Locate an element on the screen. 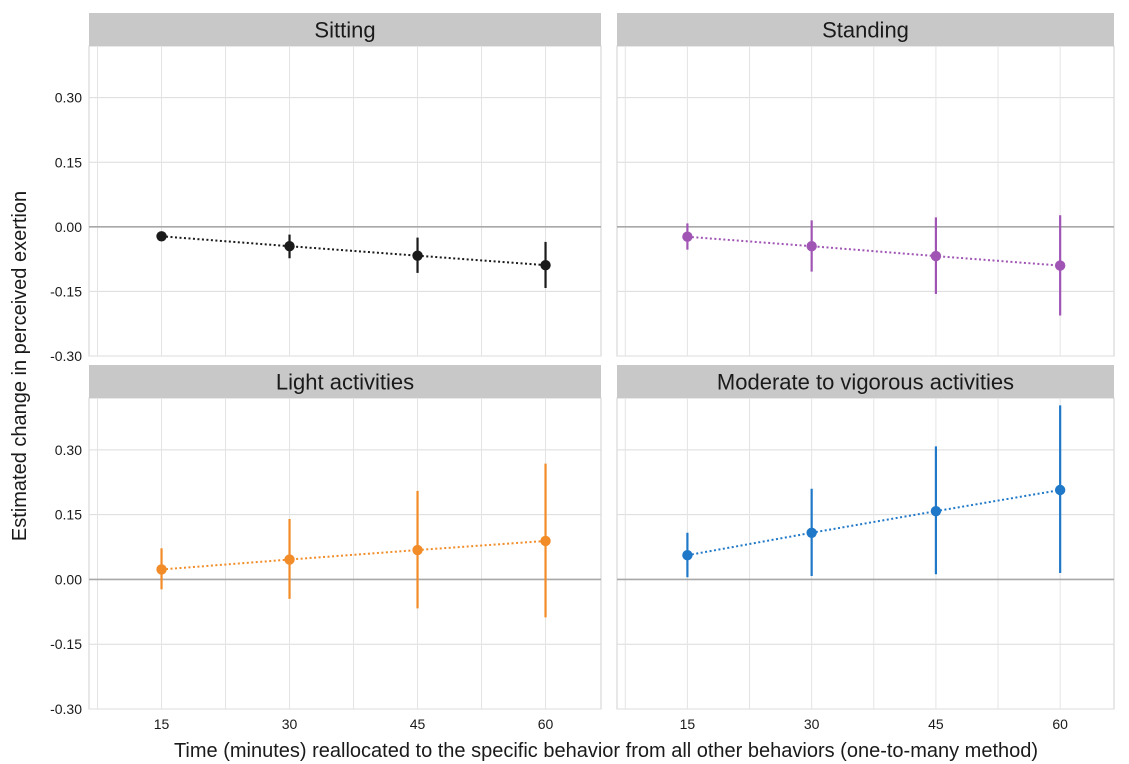  y-axis-title: Estimated change in perceived exertion is located at coordinates (20, 366).